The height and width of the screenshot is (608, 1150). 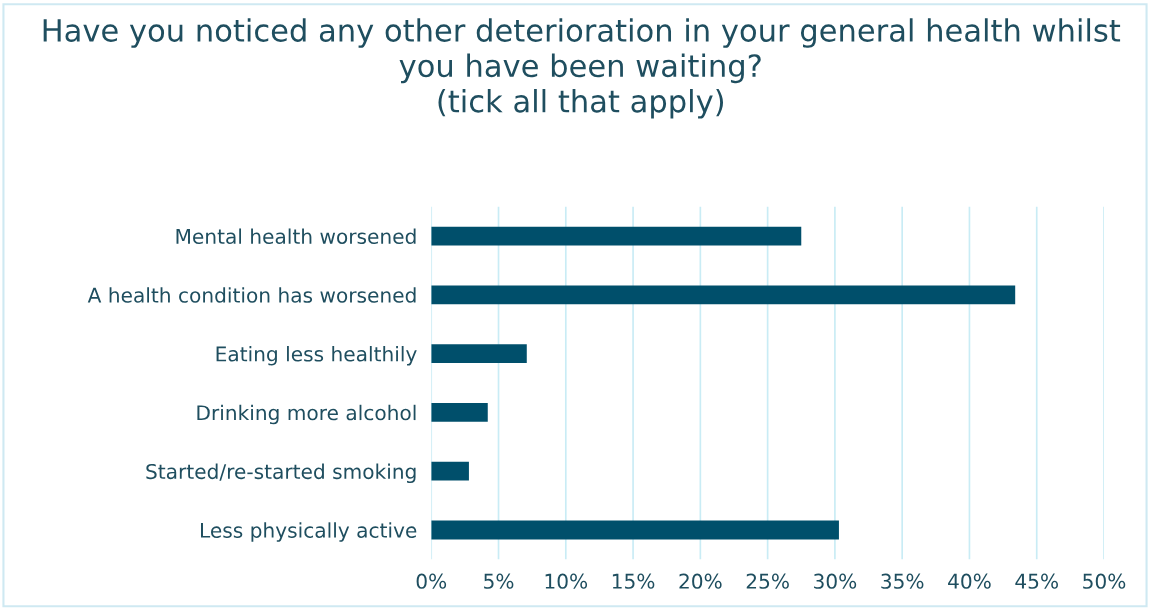 I want to click on x-tick-label: 10%, so click(x=566, y=581).